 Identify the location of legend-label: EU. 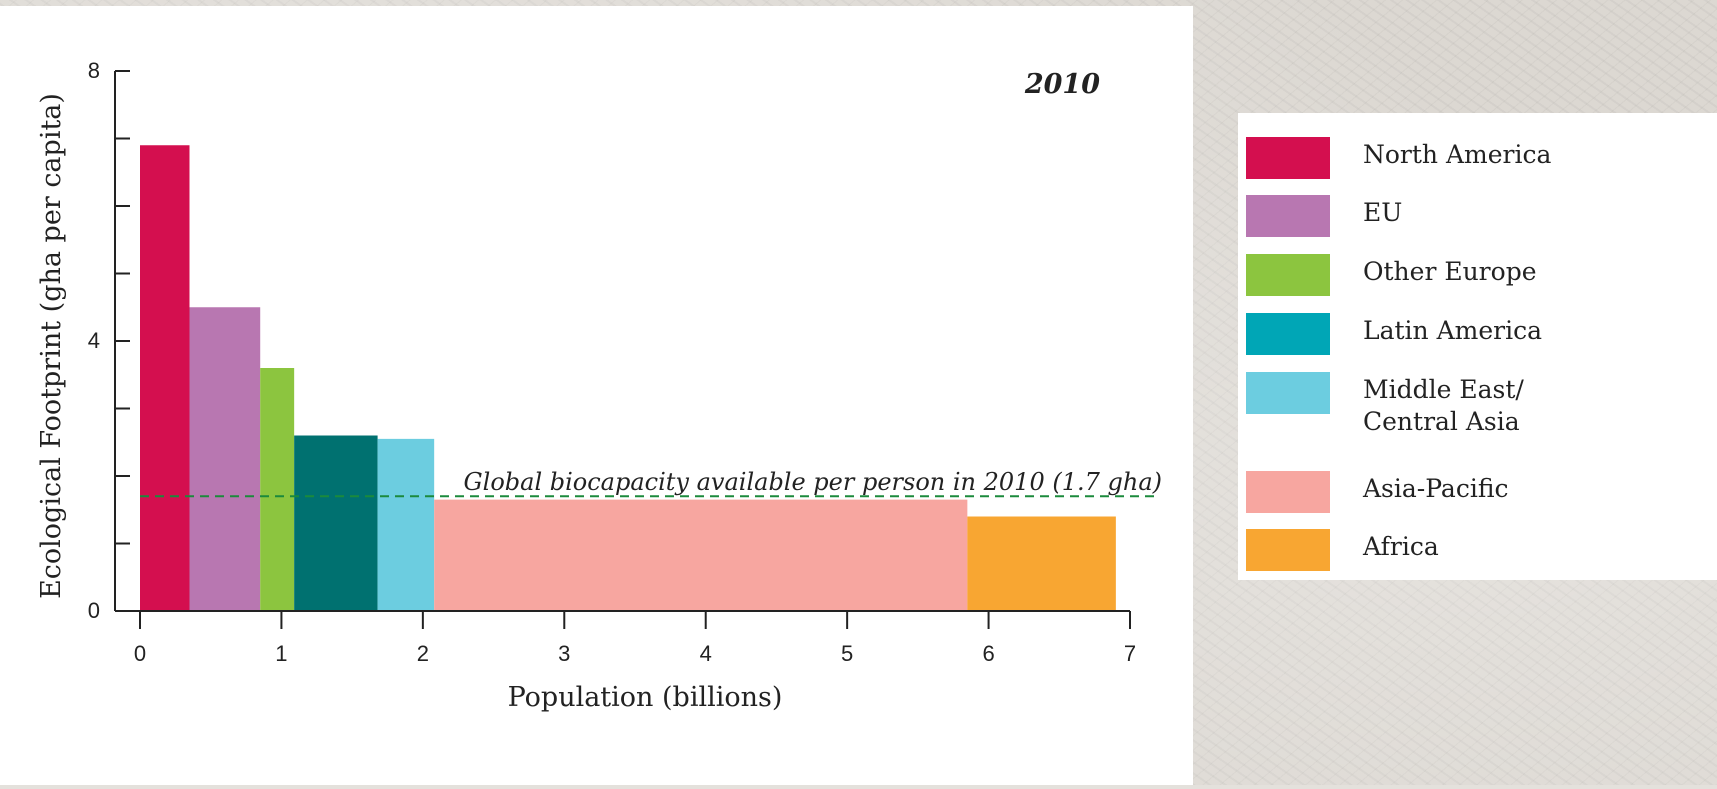
(1383, 212).